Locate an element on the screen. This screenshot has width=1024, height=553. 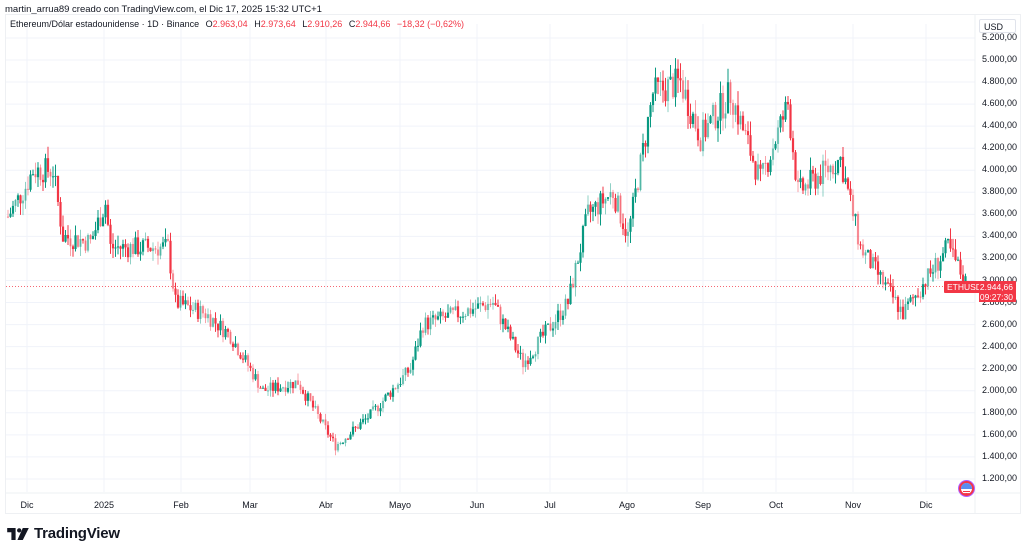
high-label: H is located at coordinates (257, 24).